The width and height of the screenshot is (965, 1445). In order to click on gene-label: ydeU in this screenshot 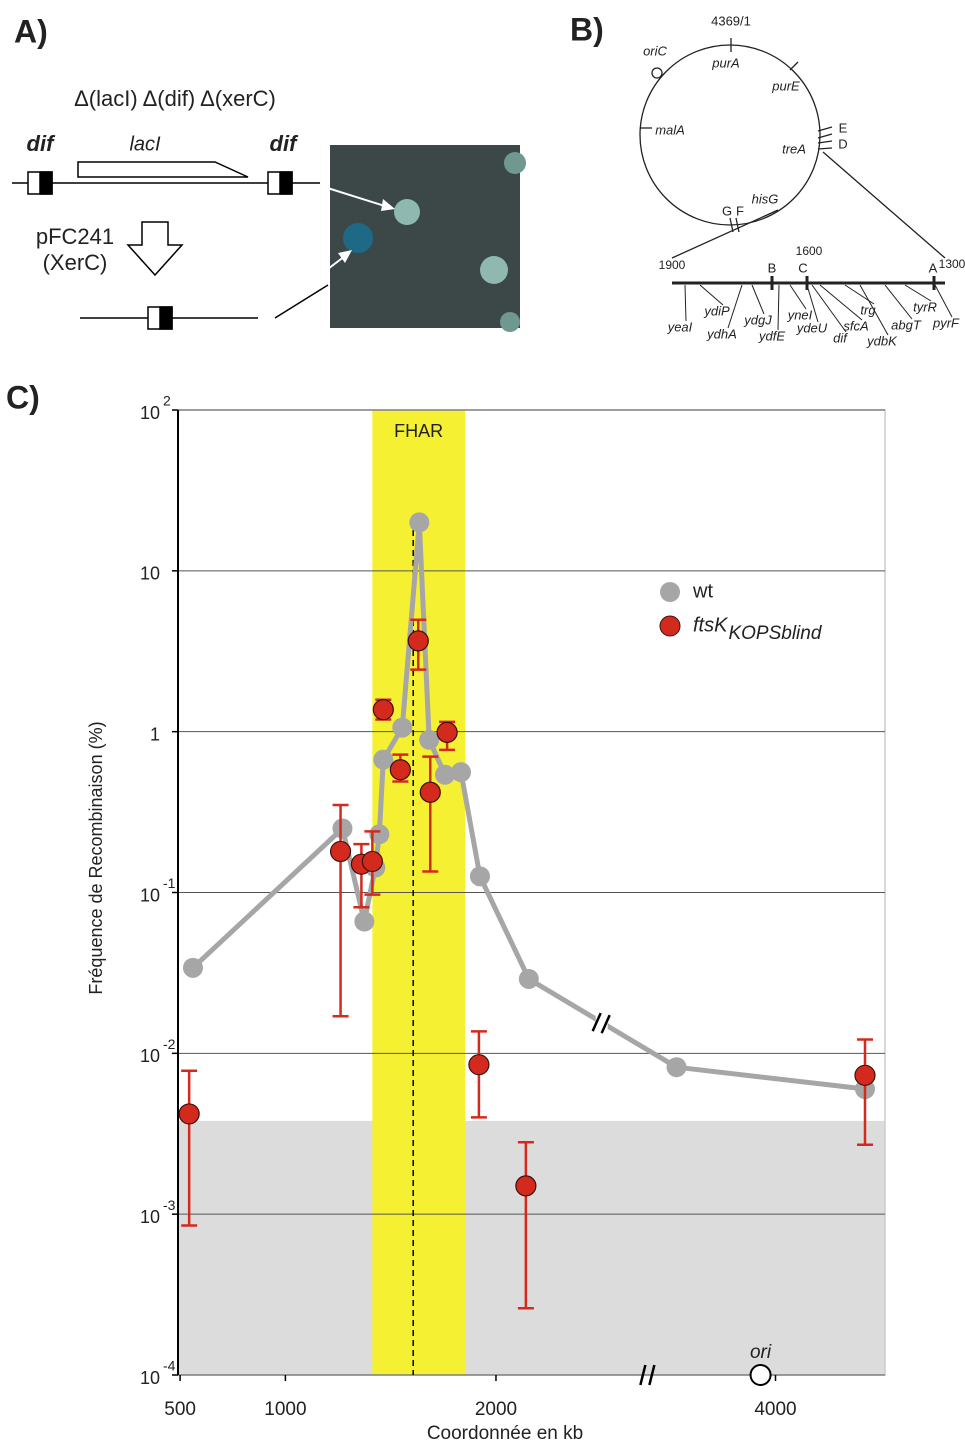, I will do `click(812, 327)`.